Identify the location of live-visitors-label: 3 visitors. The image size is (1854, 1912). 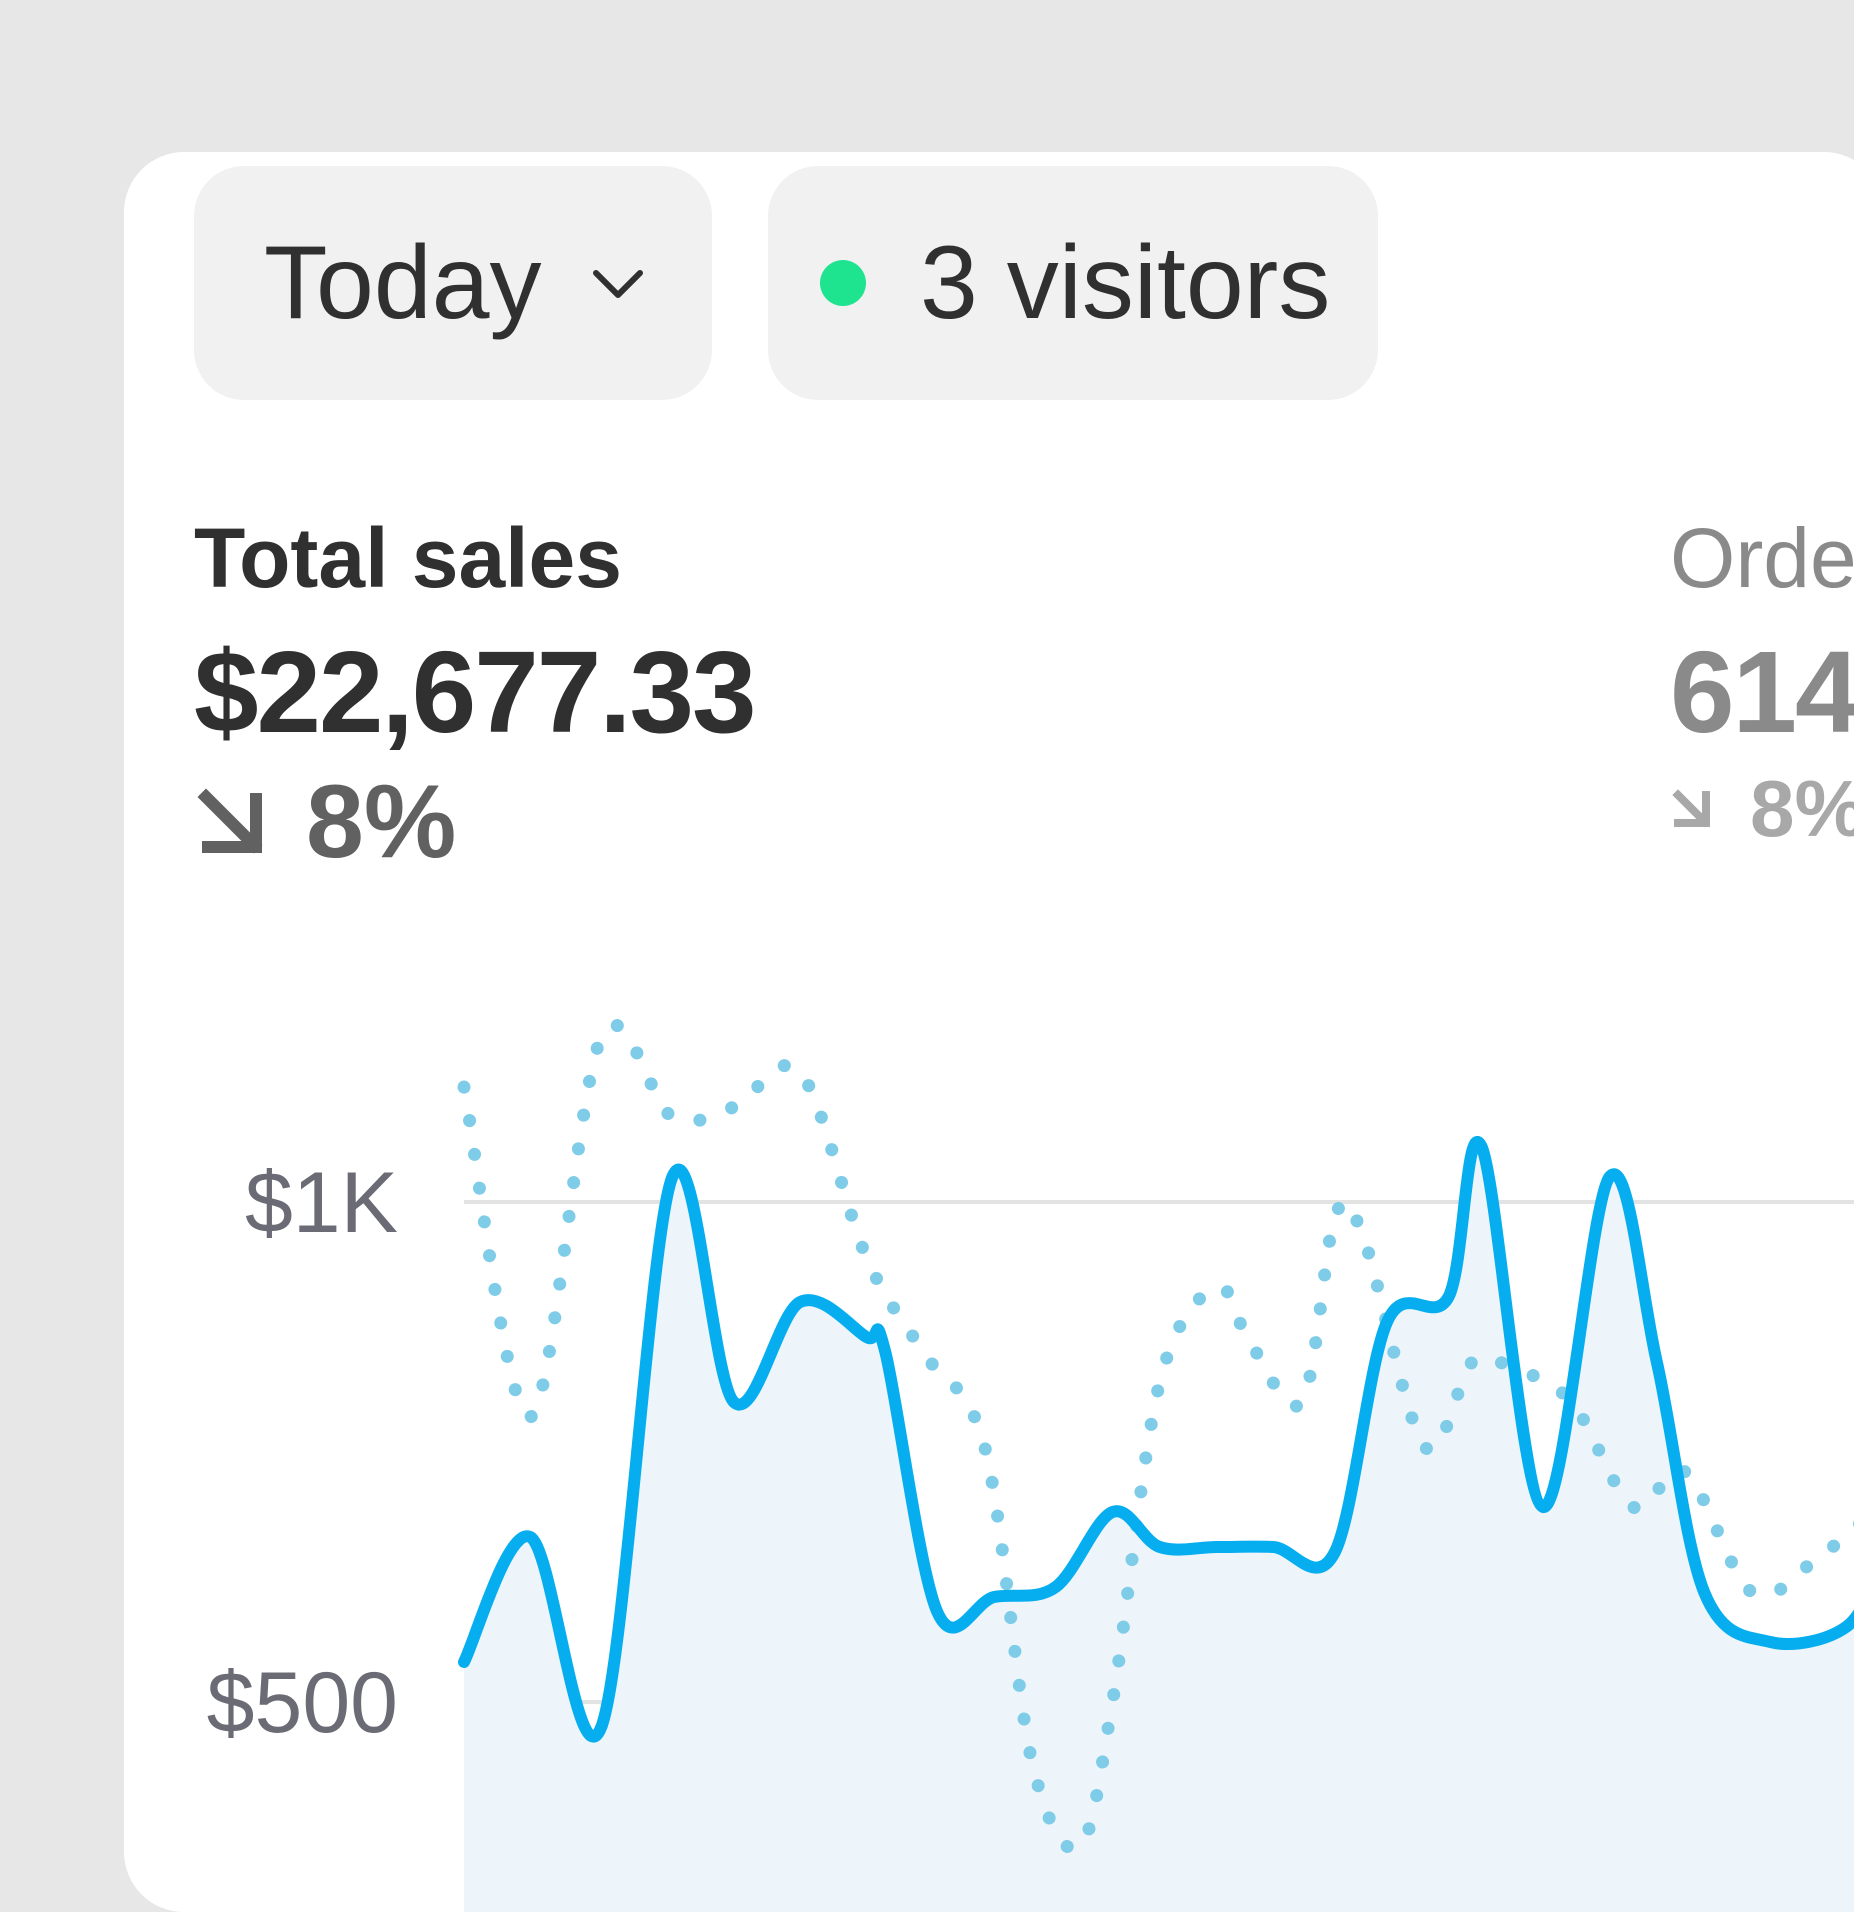
(1125, 282).